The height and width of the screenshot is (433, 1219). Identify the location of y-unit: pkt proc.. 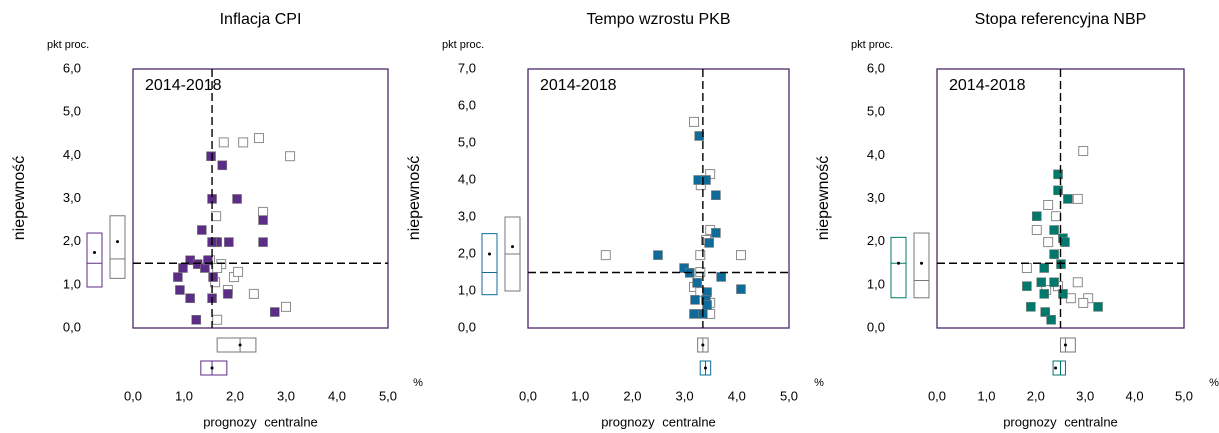
(68, 45).